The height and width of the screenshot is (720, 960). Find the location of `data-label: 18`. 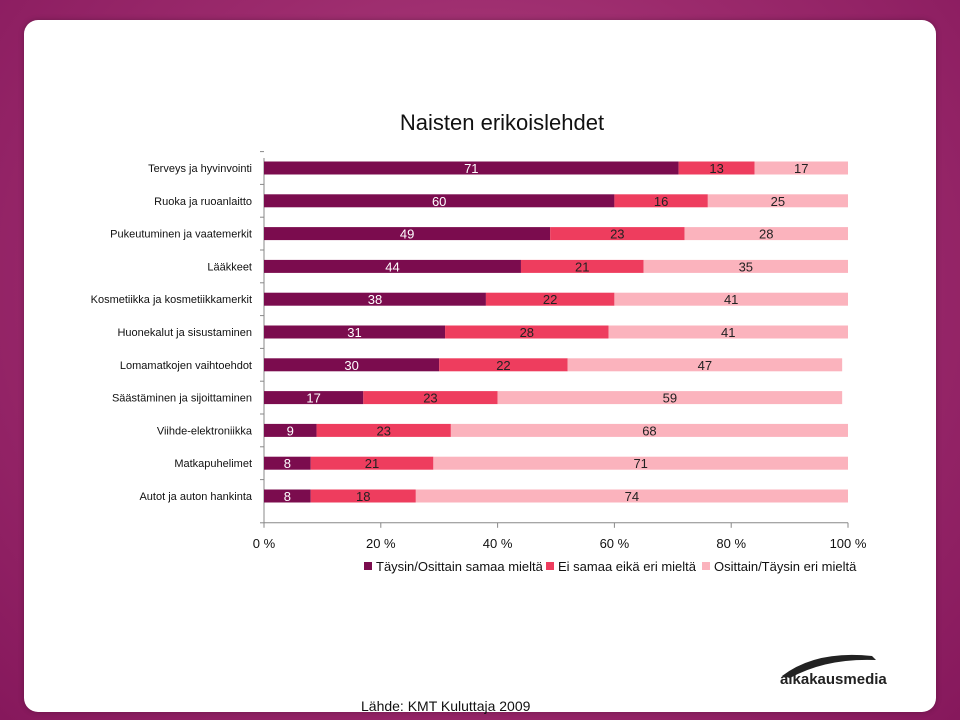

data-label: 18 is located at coordinates (363, 496).